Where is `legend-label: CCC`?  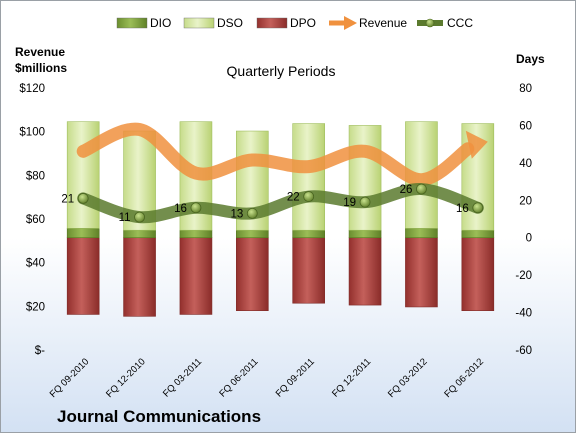 legend-label: CCC is located at coordinates (460, 23).